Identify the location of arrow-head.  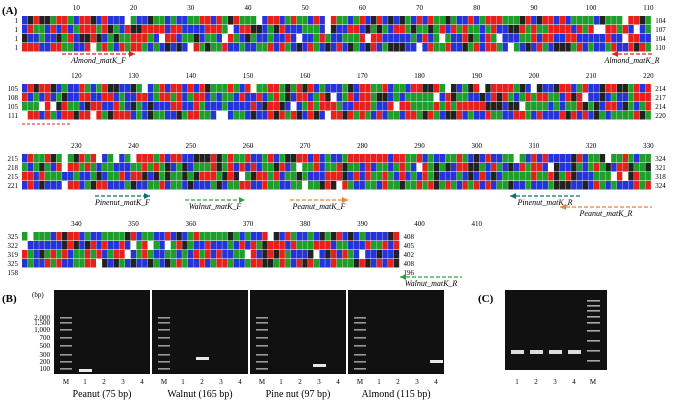
(147, 196).